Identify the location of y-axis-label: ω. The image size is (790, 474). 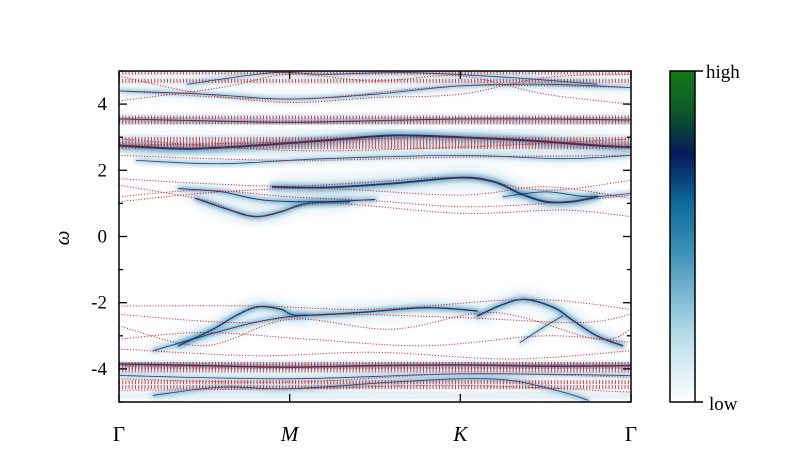
(62, 238).